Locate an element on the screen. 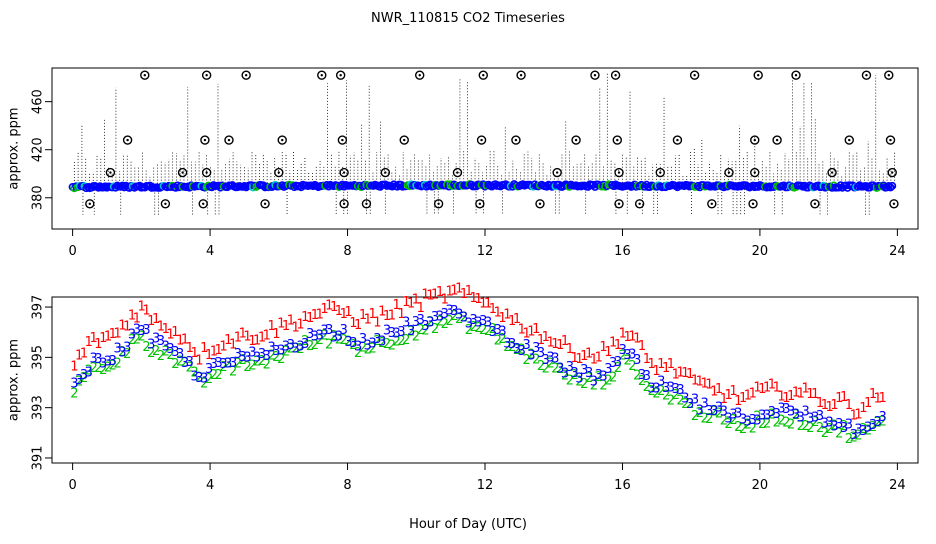 Image resolution: width=936 pixels, height=544 pixels. baseline-points is located at coordinates (482, 186).